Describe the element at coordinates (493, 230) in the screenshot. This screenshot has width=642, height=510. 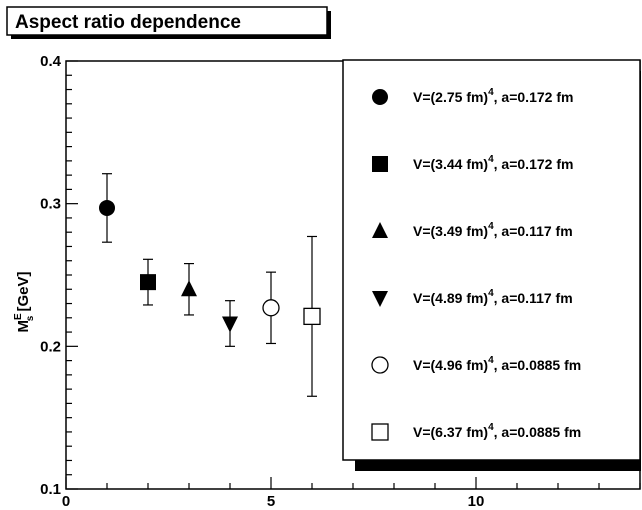
I see `legend-label: V=(3.49 fm)4, a=0.117 fm` at that location.